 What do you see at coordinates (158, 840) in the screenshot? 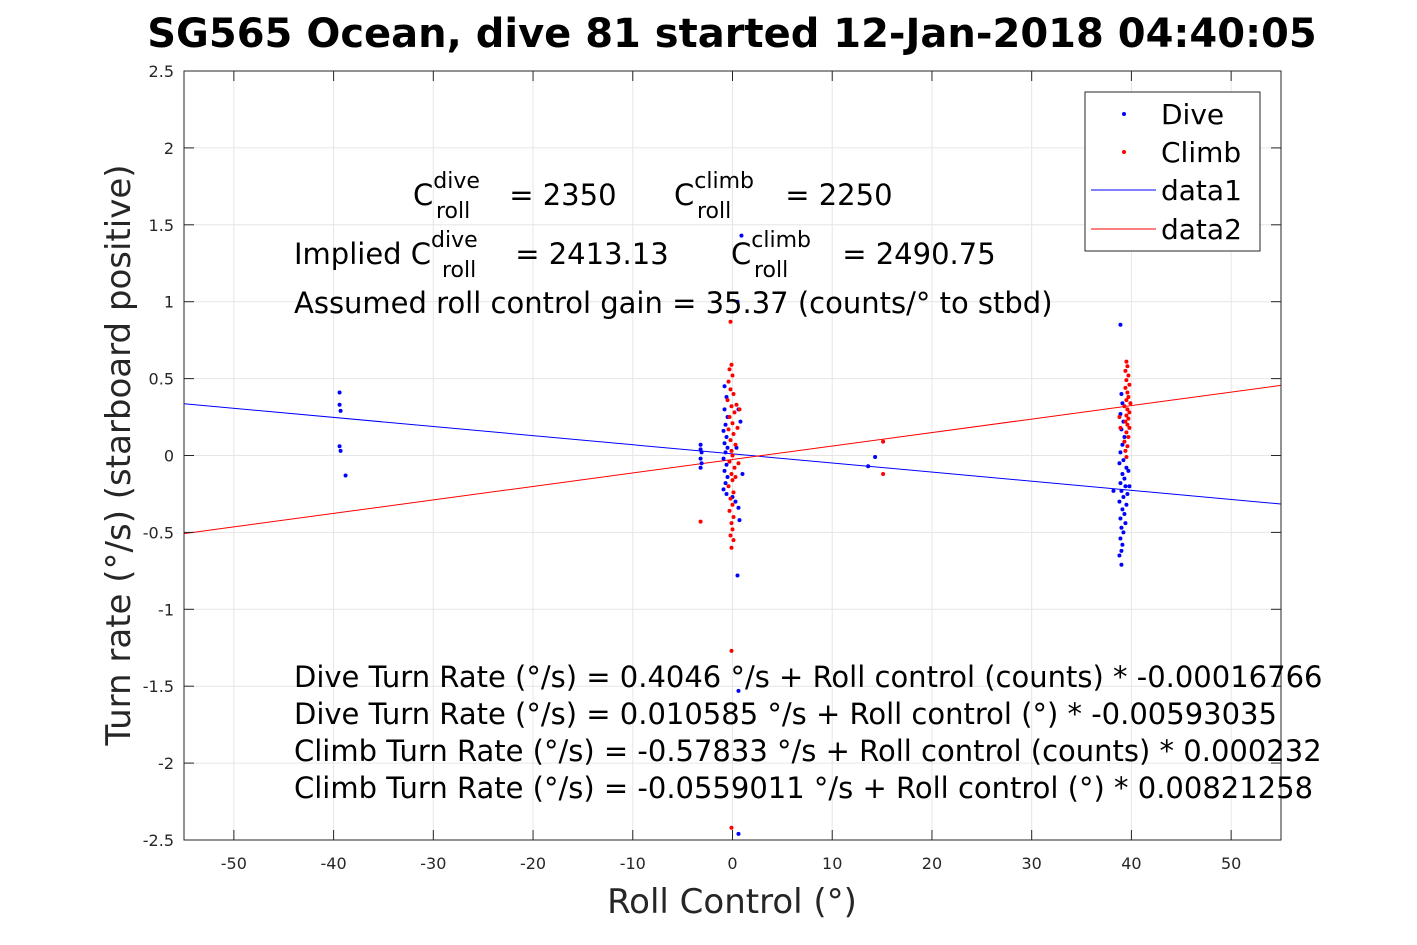
I see `y-tick-label: -2.5` at bounding box center [158, 840].